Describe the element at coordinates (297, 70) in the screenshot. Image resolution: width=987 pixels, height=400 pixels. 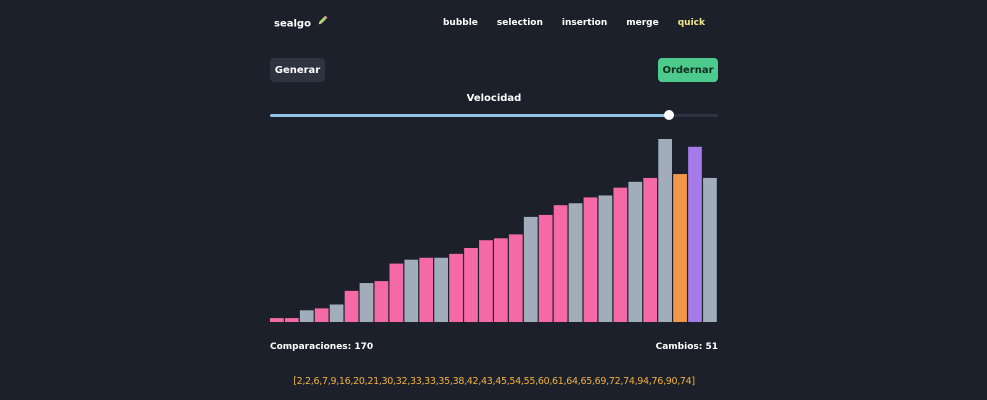
I see `generate-button: Generar` at that location.